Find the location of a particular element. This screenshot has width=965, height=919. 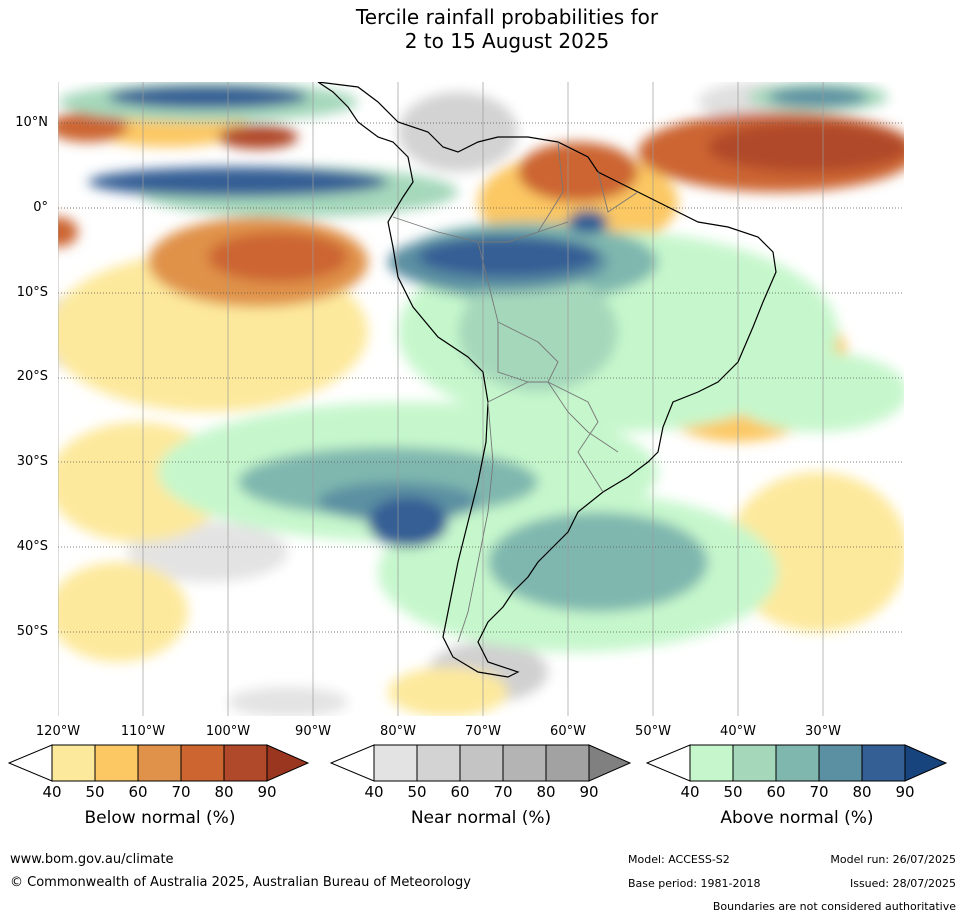

model-text: Model: ACCESS-S2 is located at coordinates (679, 859).